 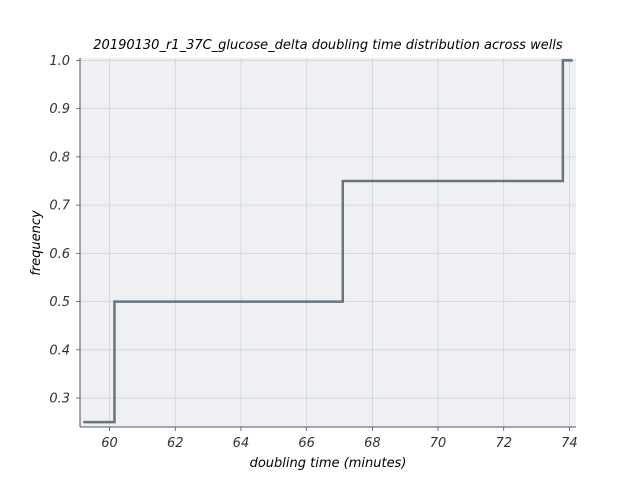 What do you see at coordinates (59, 206) in the screenshot?
I see `y-tick-label: 0.7` at bounding box center [59, 206].